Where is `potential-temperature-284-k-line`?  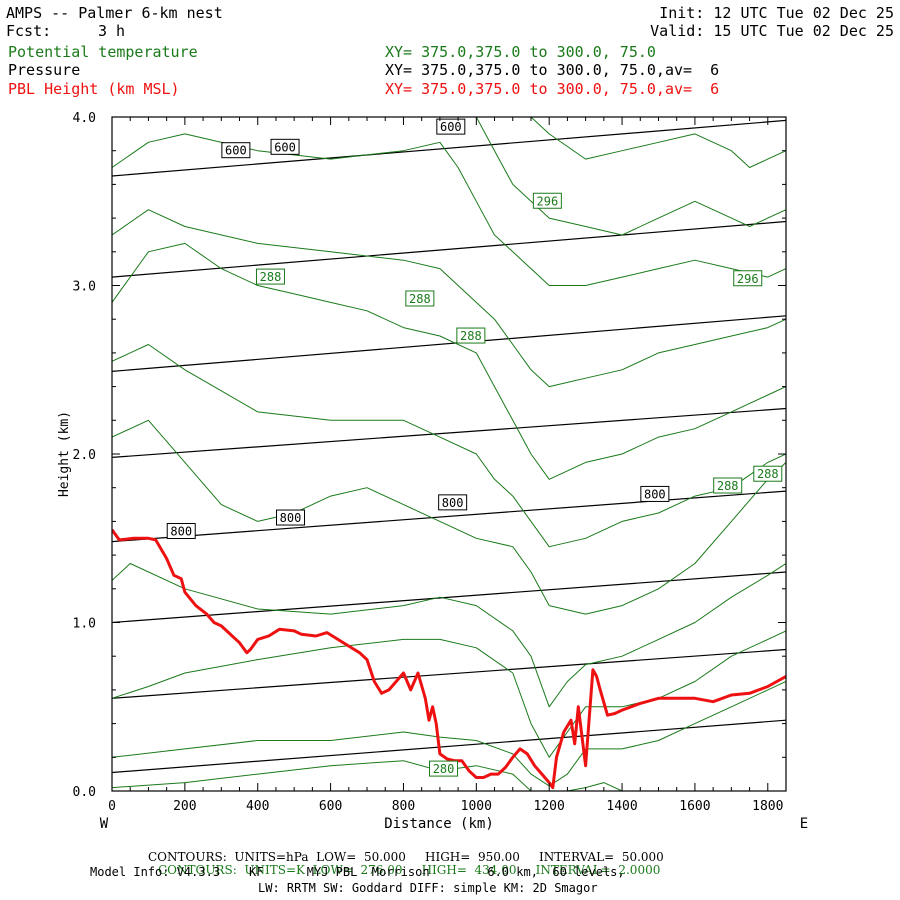 potential-temperature-284-k-line is located at coordinates (449, 694).